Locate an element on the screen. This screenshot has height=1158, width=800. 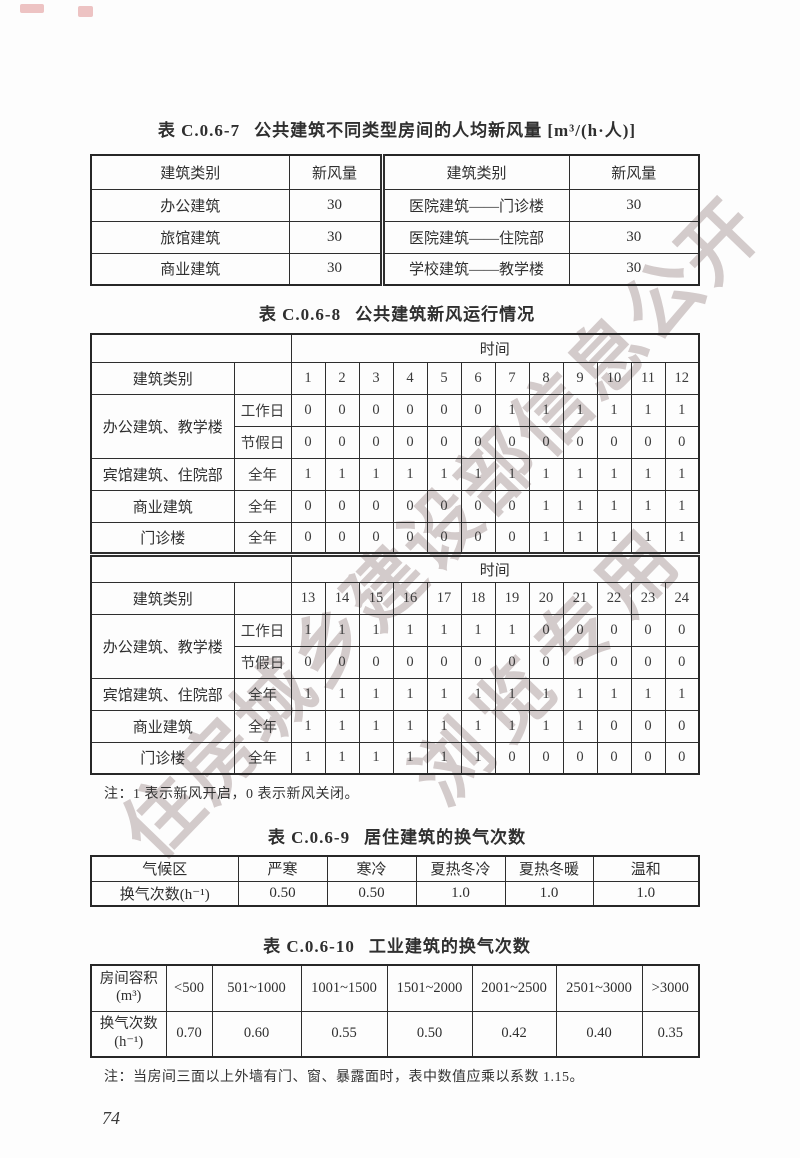
table10-header: 2001~2500 is located at coordinates (514, 988).